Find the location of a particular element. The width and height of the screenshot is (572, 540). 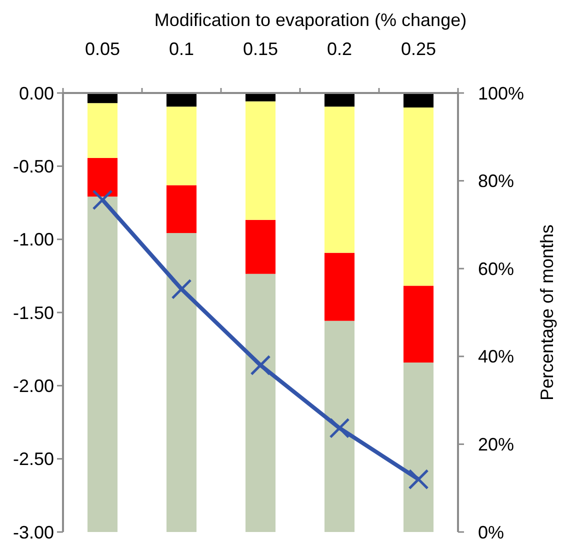

x-tick-label: 0.2 is located at coordinates (339, 49).